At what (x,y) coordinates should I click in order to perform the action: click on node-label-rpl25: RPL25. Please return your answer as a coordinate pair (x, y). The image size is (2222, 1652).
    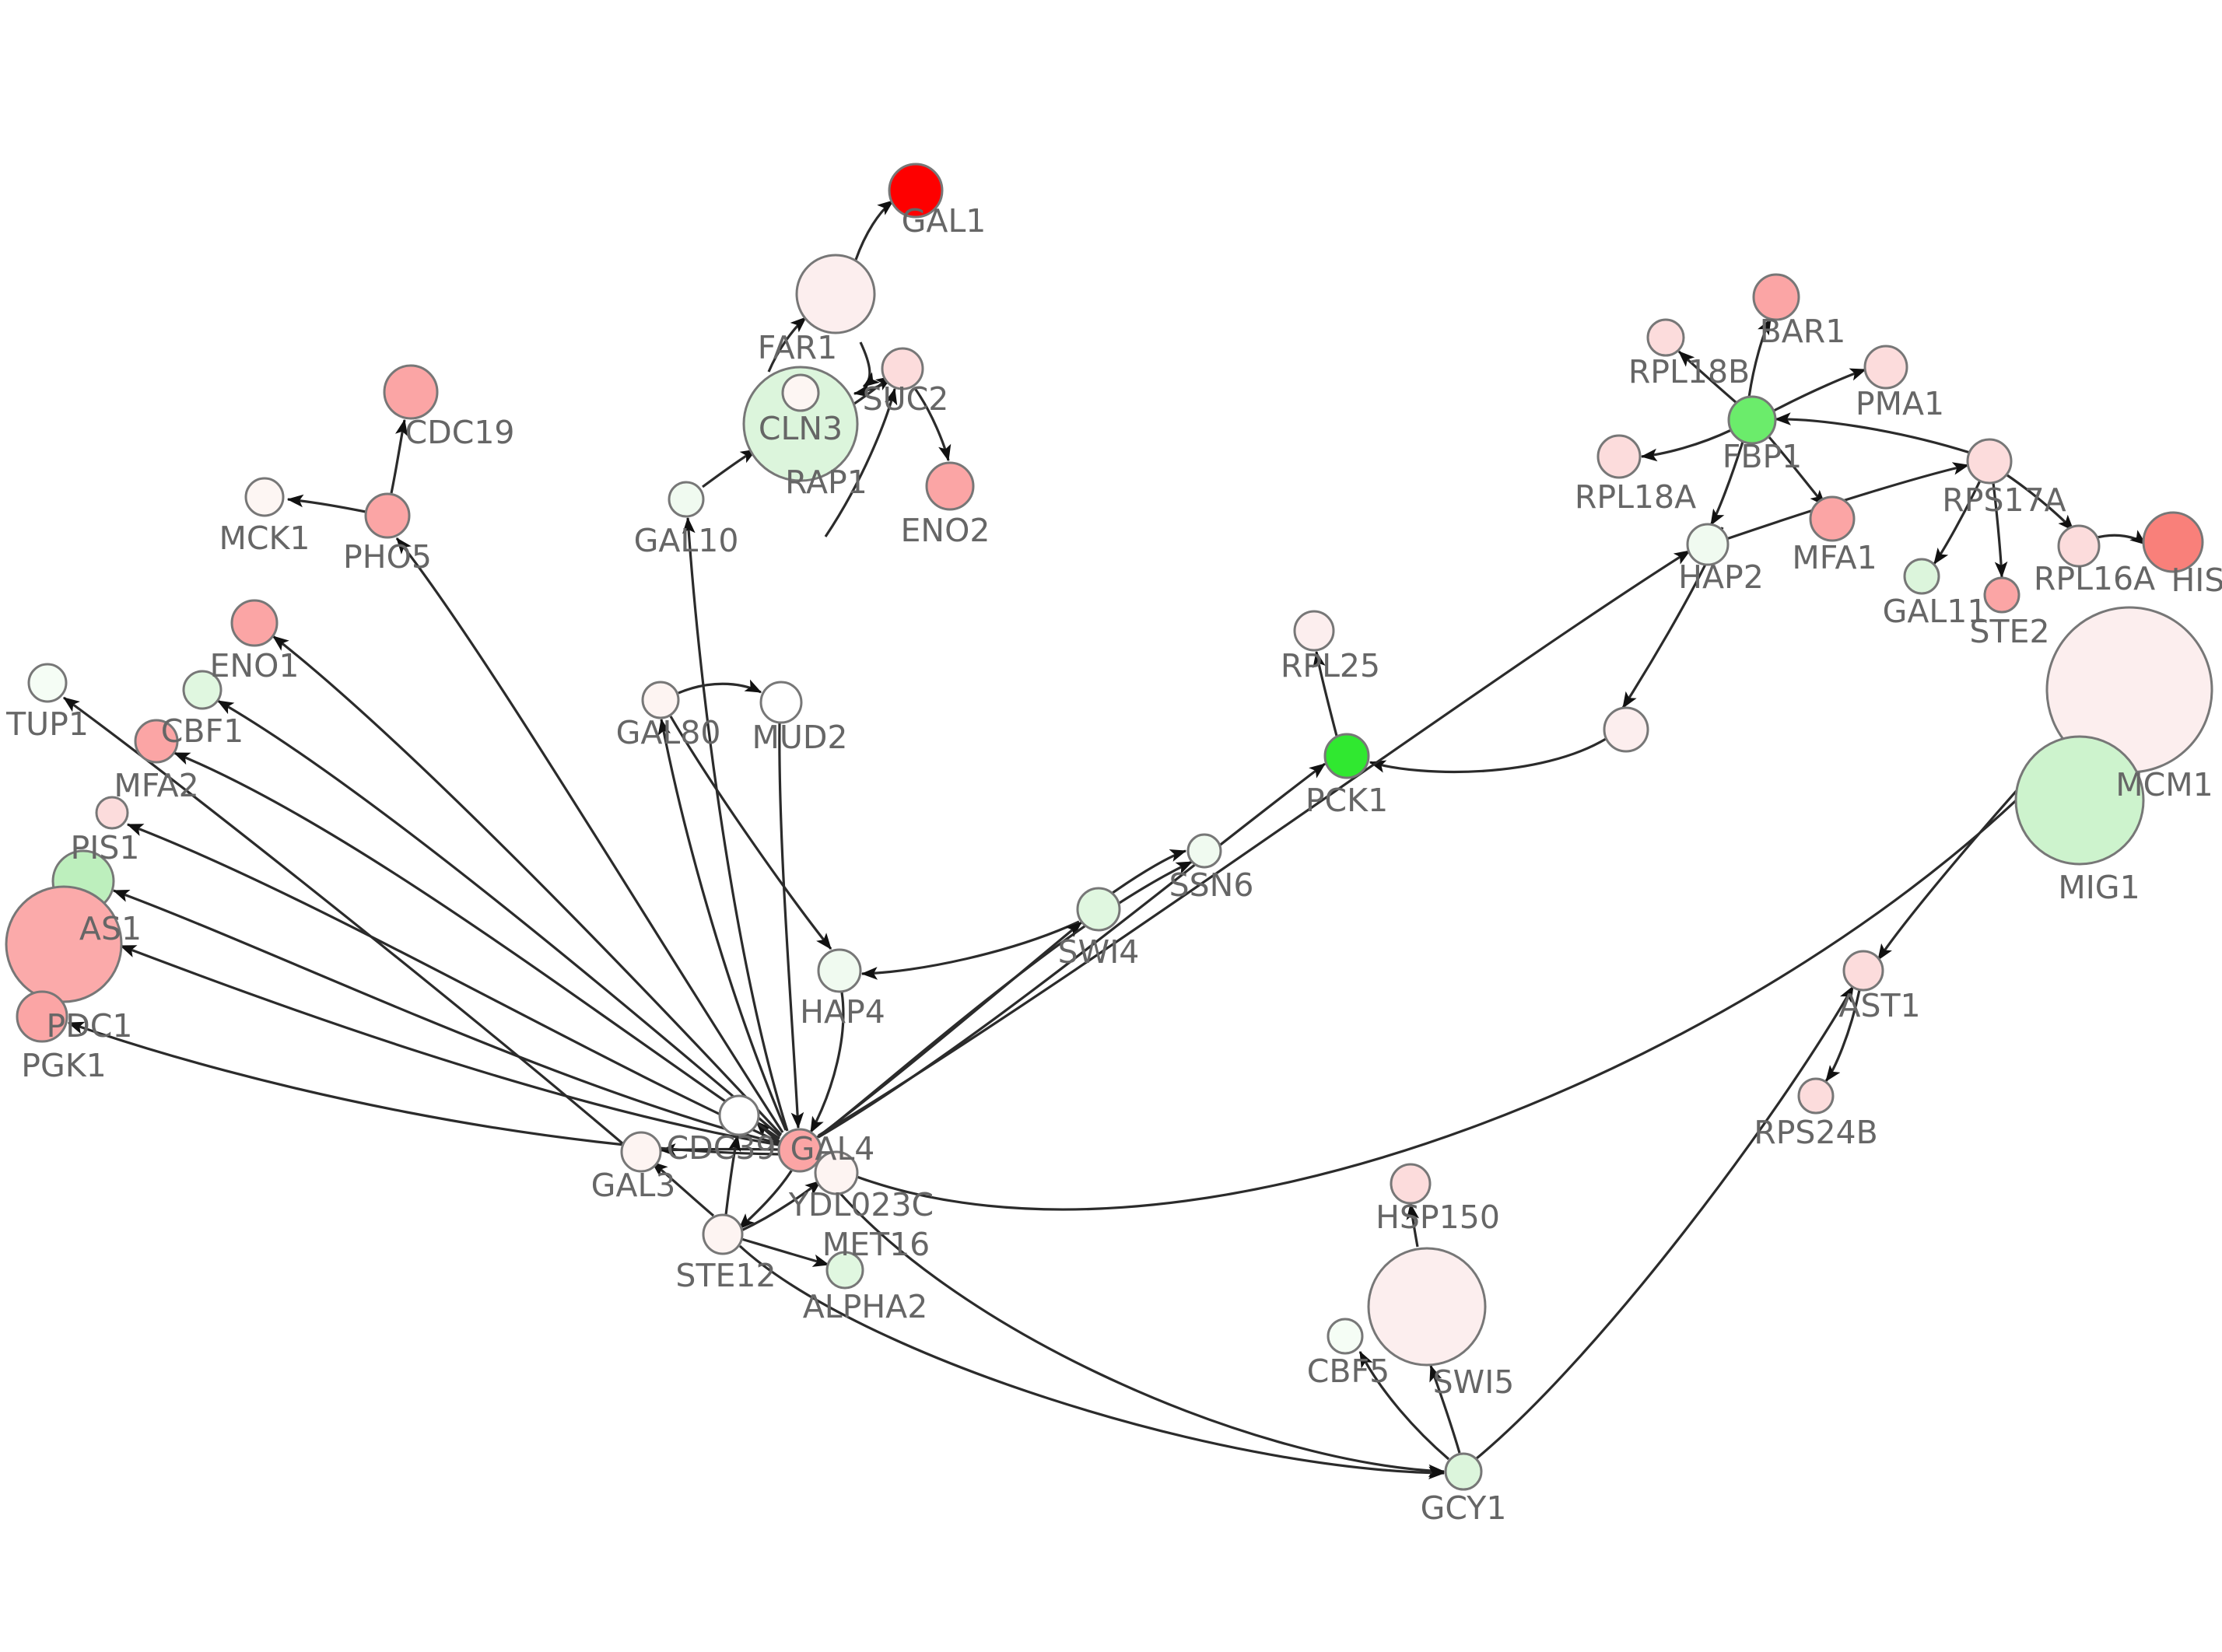
    Looking at the image, I should click on (1330, 666).